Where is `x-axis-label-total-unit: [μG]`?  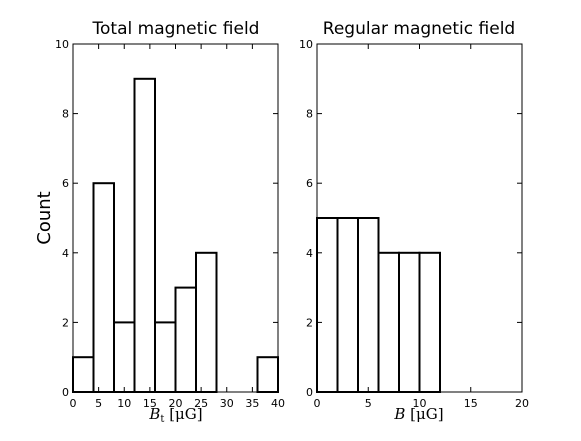
x-axis-label-total-unit: [μG] is located at coordinates (183, 414).